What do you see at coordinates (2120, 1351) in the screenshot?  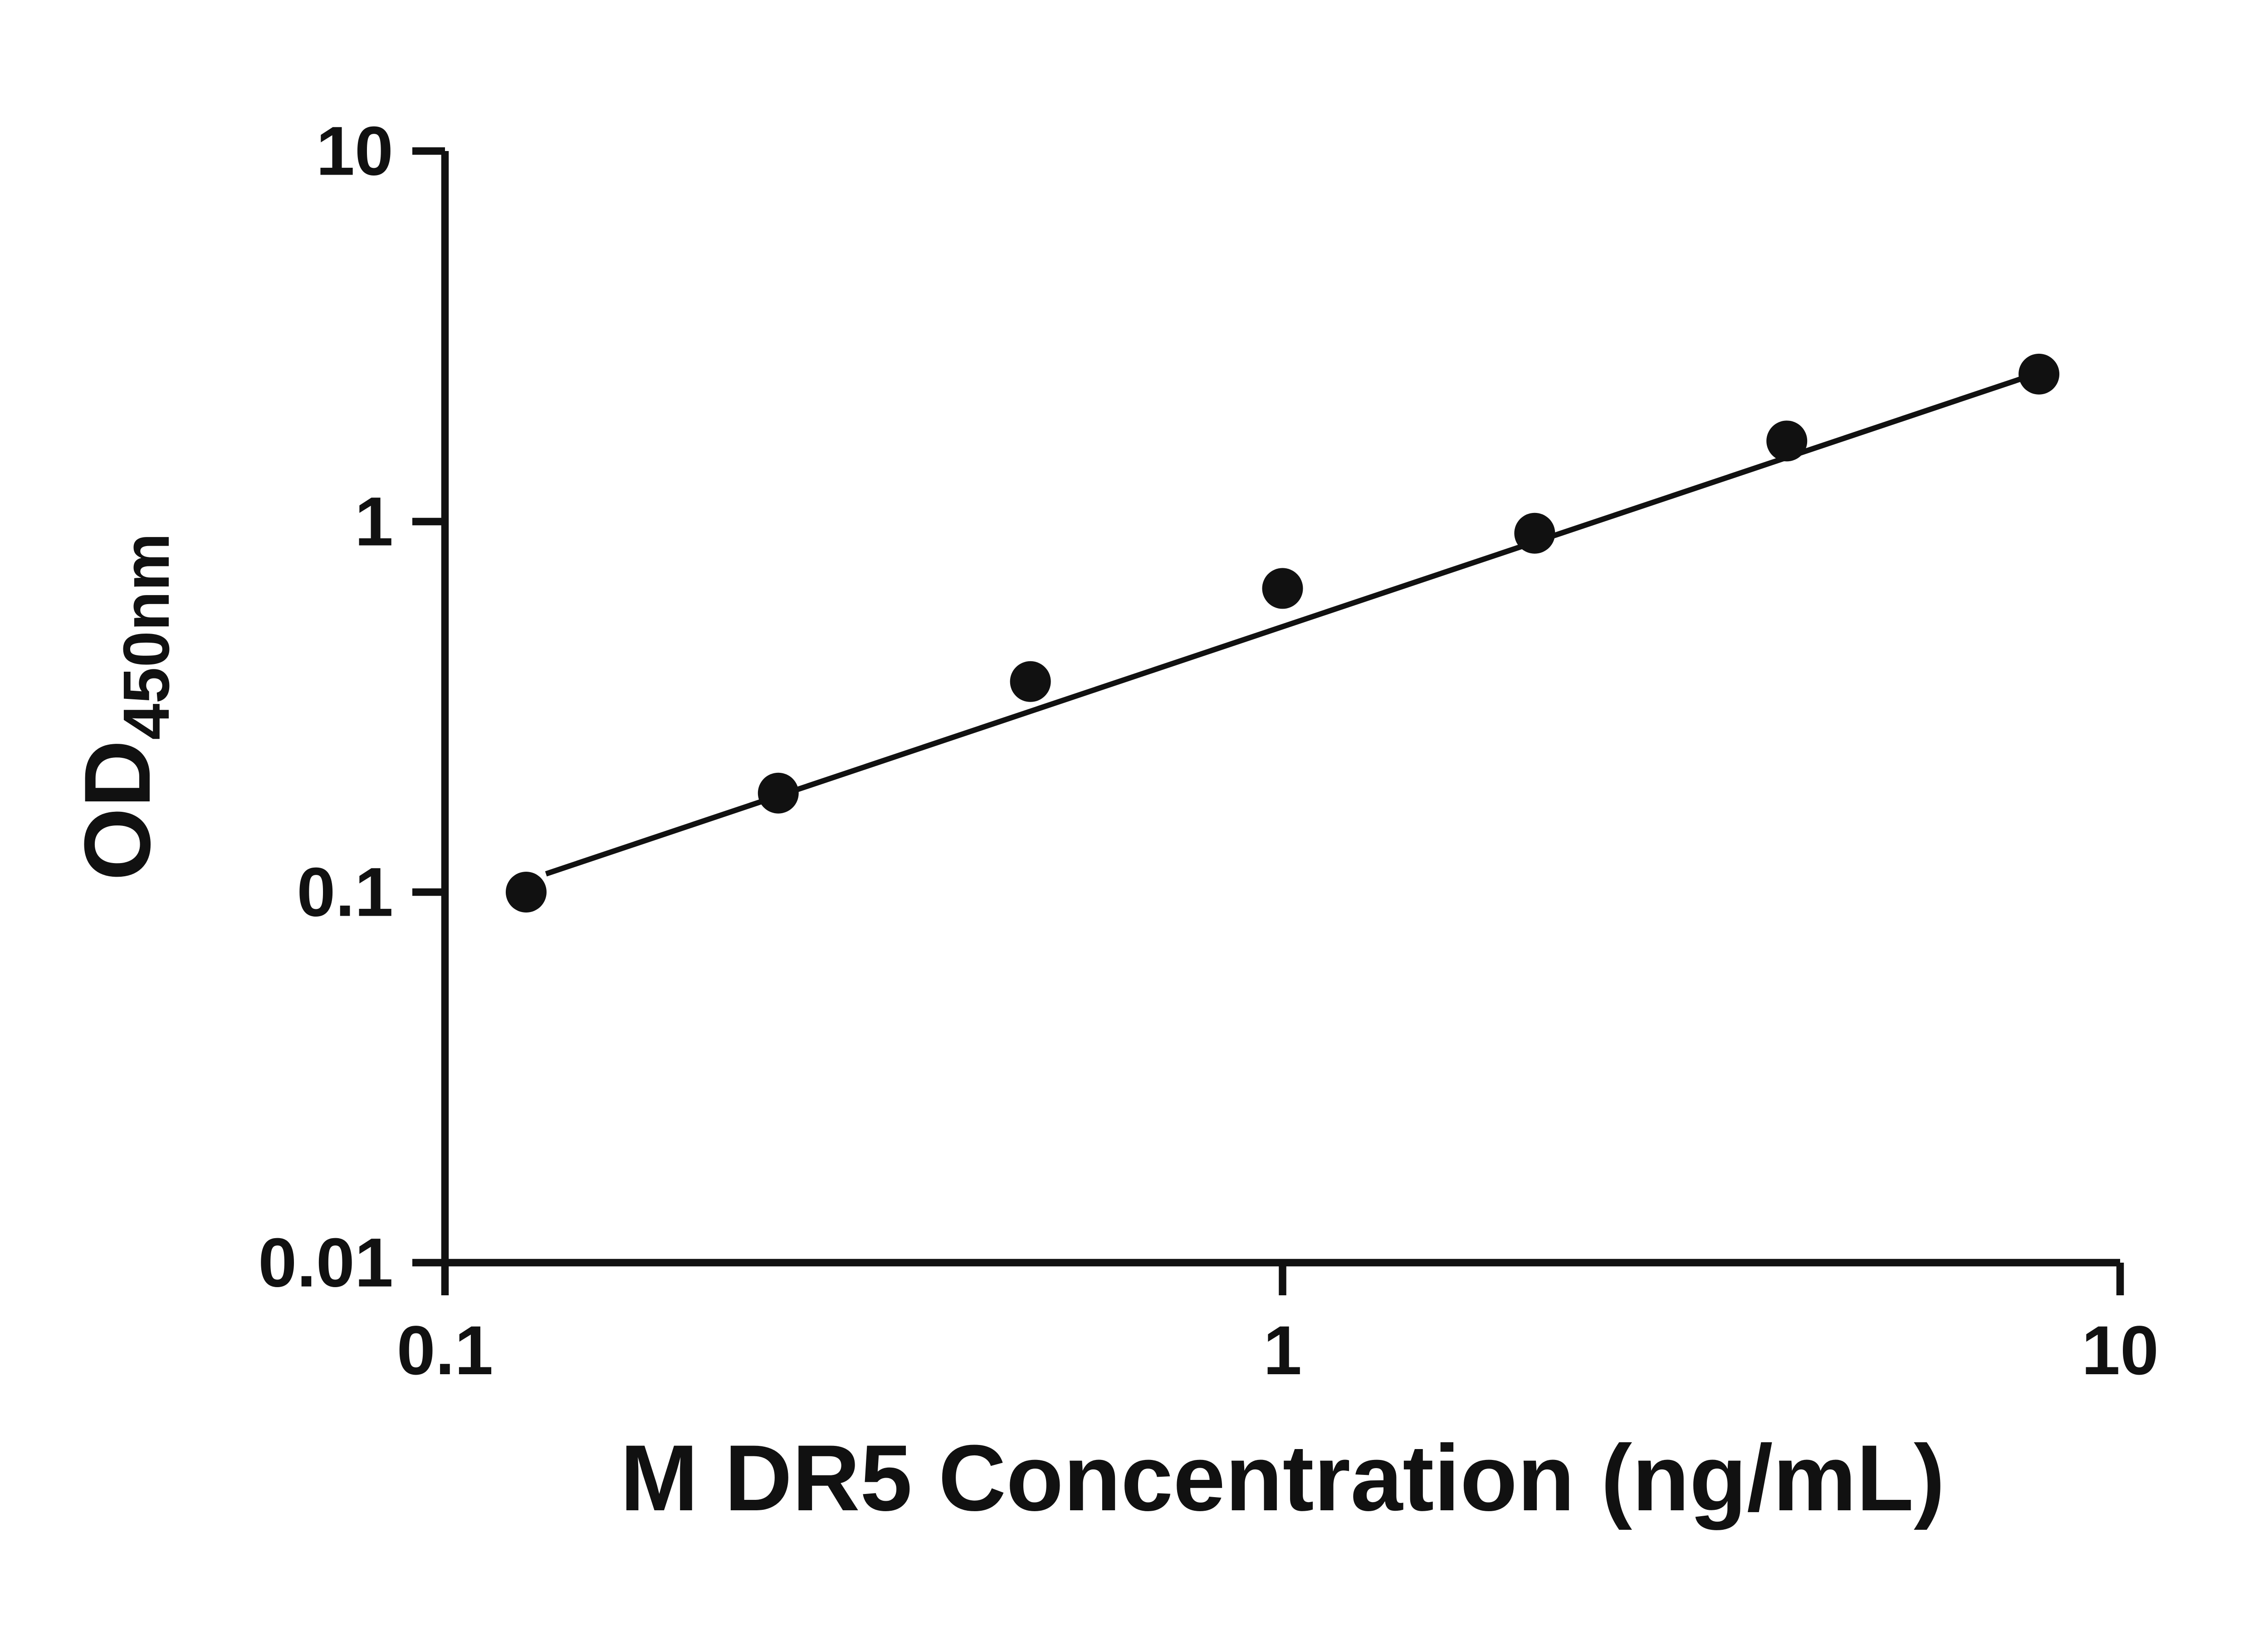 I see `x-tick-label: 10` at bounding box center [2120, 1351].